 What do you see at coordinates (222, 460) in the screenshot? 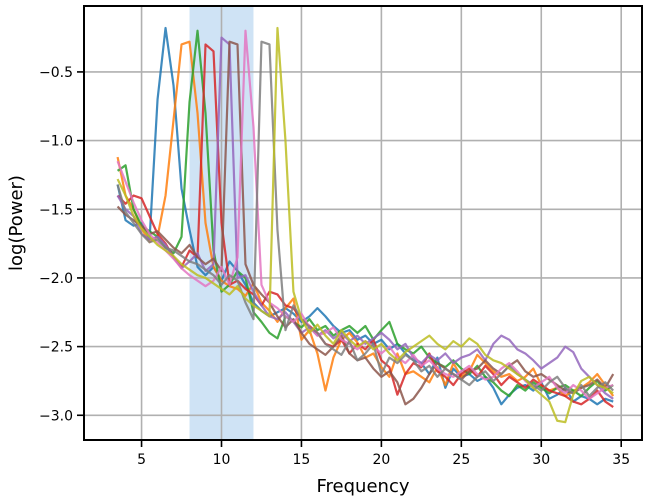
I see `x-tick-label: 10` at bounding box center [222, 460].